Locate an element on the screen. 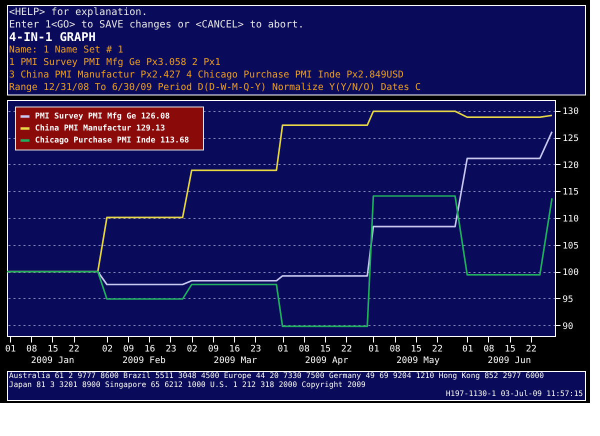  y-tick-label: 115 is located at coordinates (570, 193).